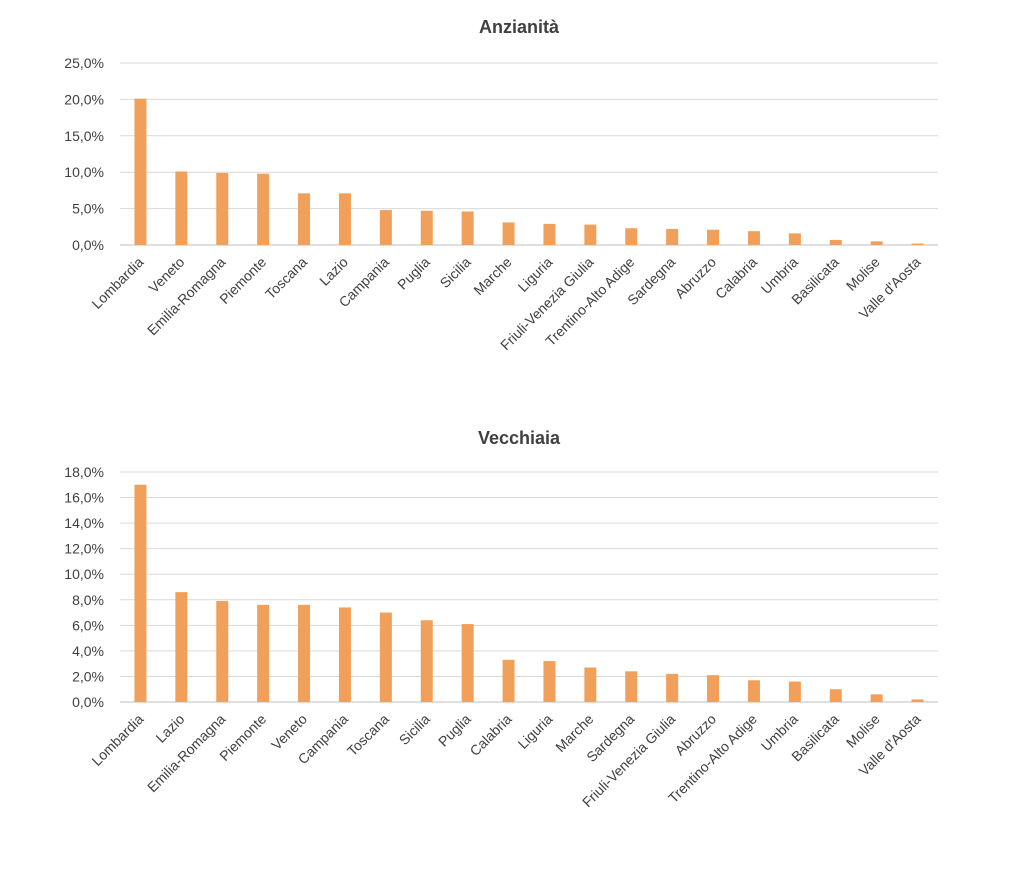 The height and width of the screenshot is (873, 1024). What do you see at coordinates (88, 600) in the screenshot?
I see `y-tick-label: 8,0%` at bounding box center [88, 600].